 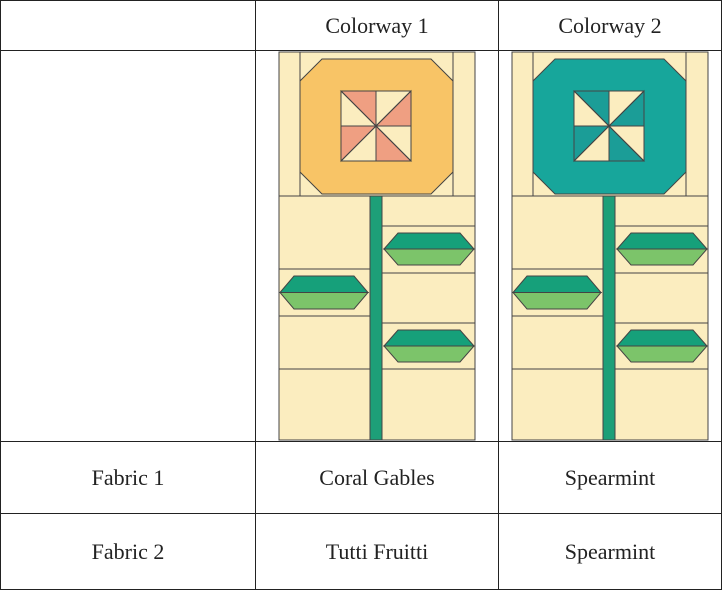 What do you see at coordinates (377, 551) in the screenshot?
I see `cell: Tutti Fruitti` at bounding box center [377, 551].